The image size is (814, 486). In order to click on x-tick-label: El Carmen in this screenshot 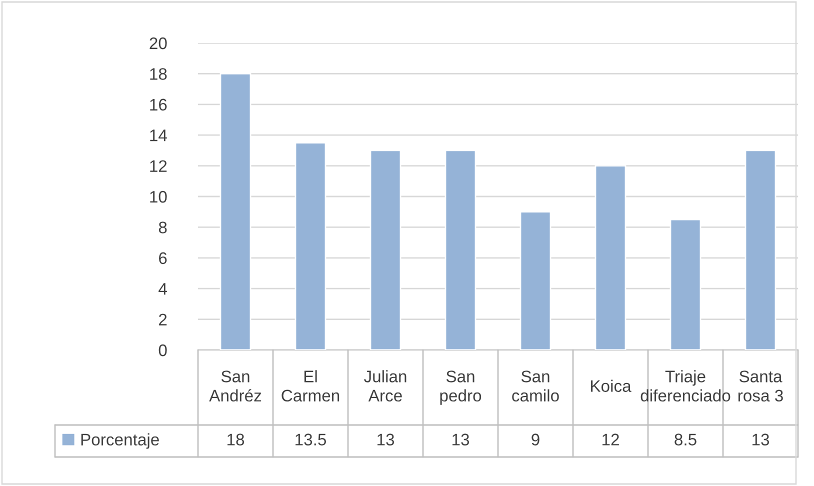, I will do `click(311, 386)`.